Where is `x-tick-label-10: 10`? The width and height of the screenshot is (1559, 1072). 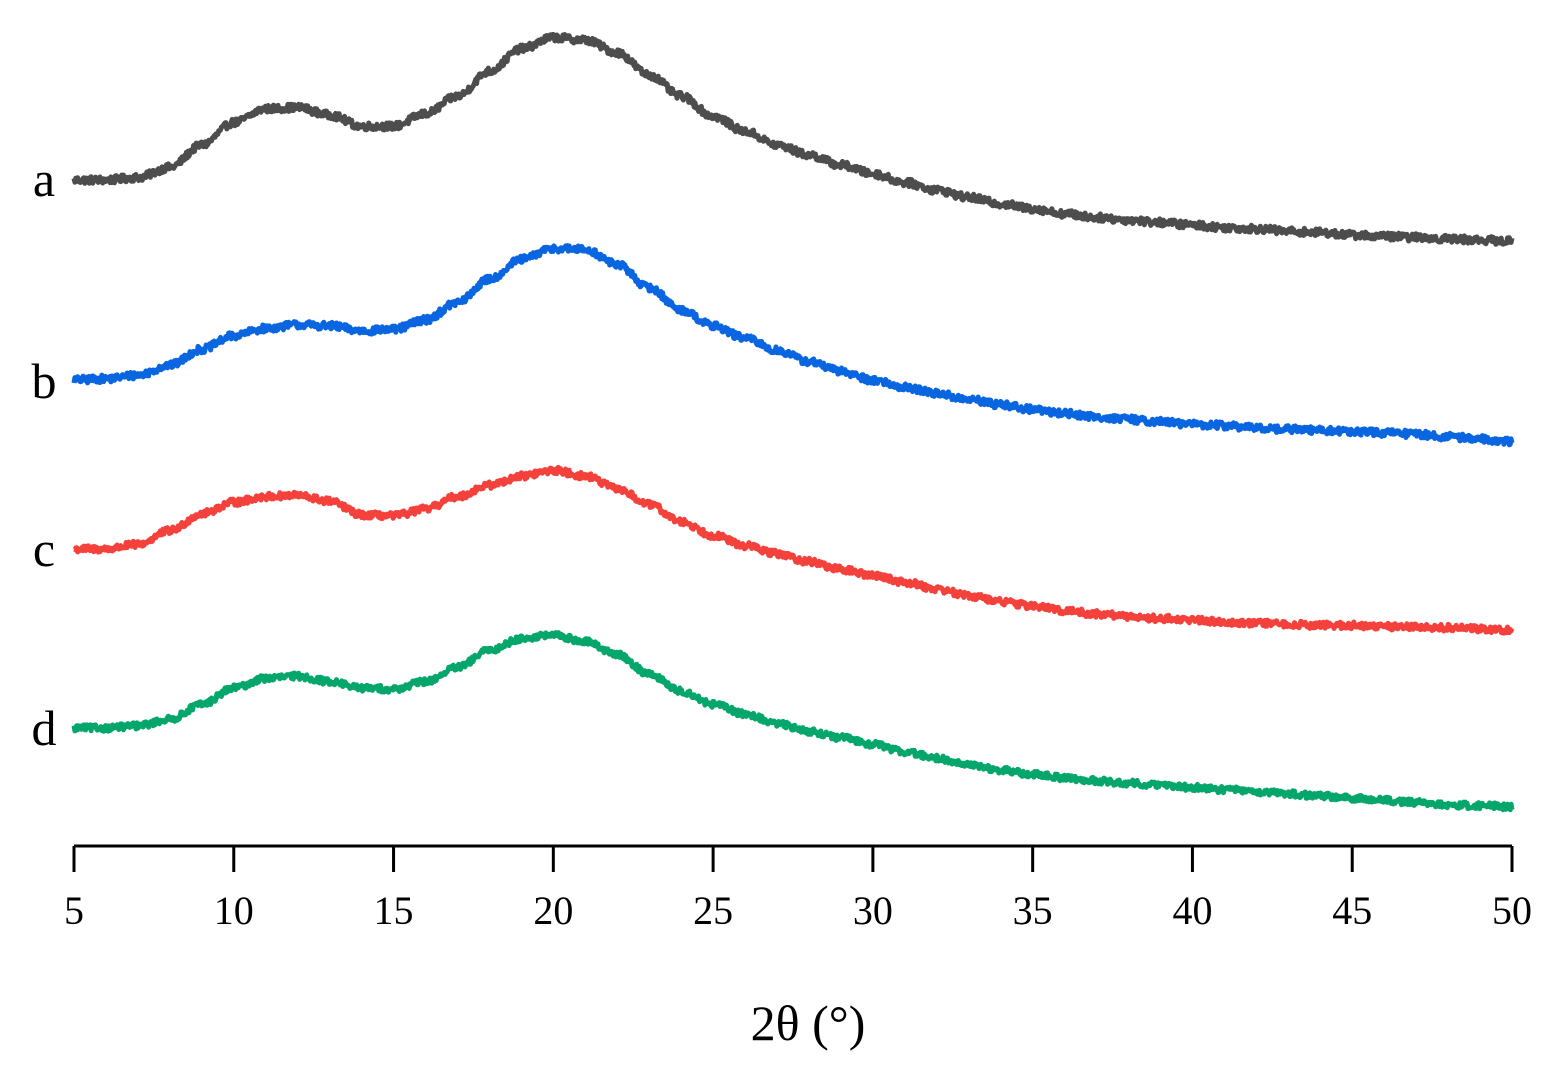 x-tick-label-10: 10 is located at coordinates (234, 910).